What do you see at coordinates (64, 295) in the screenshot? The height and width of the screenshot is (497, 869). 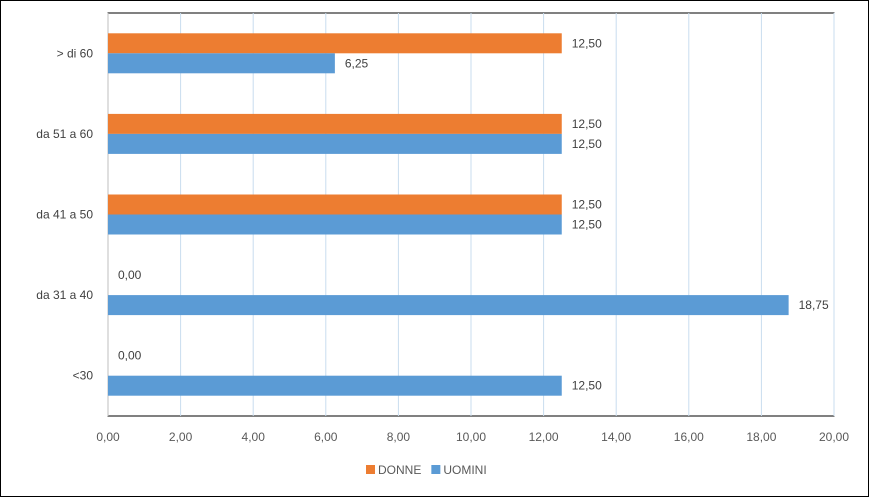 I see `y-category-label: da 31 a 40` at bounding box center [64, 295].